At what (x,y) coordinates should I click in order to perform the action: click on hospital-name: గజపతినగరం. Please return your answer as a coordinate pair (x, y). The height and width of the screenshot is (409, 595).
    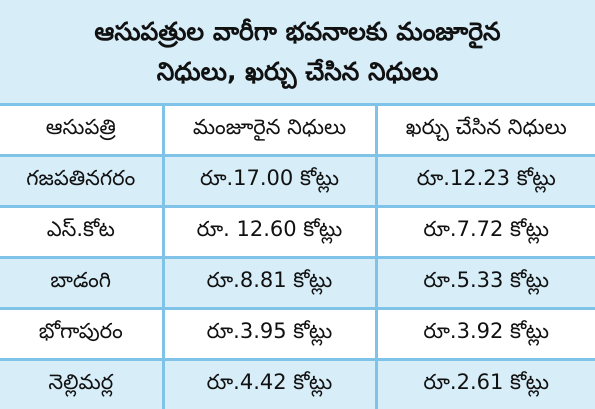
    Looking at the image, I should click on (81, 181).